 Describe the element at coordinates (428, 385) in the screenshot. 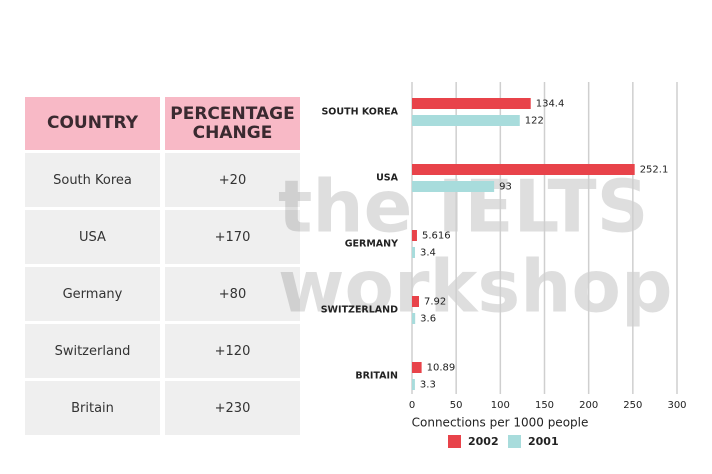

I see `value-label: 3.3` at that location.